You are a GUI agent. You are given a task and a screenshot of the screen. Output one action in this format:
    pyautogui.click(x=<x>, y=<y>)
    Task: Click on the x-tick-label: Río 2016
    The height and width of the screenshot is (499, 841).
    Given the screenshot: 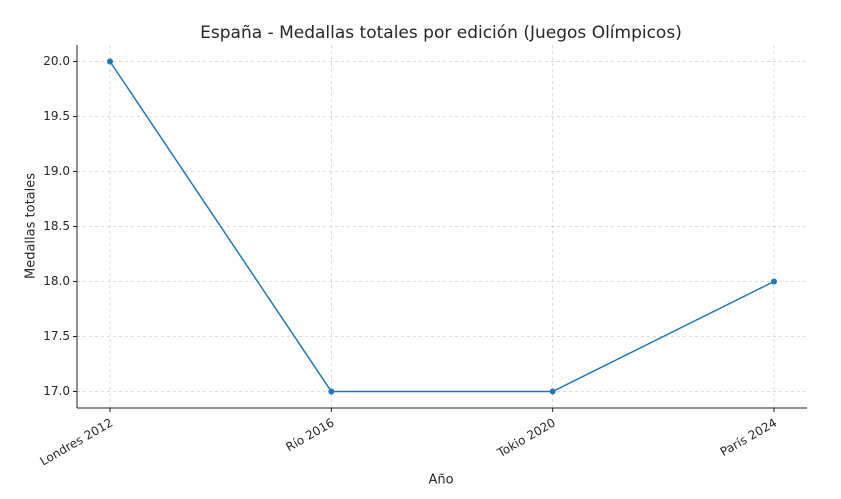 What is the action you would take?
    pyautogui.click(x=309, y=435)
    